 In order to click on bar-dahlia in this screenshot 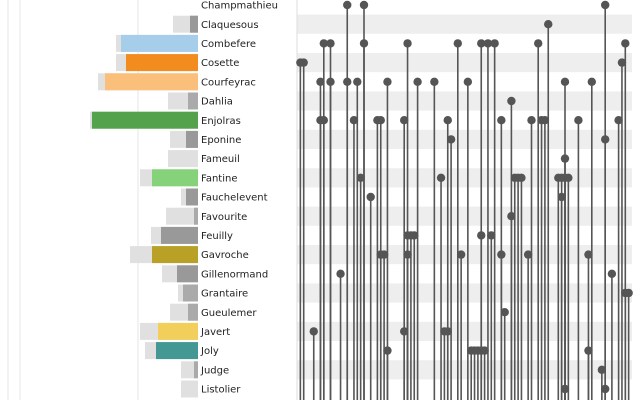, I will do `click(193, 101)`.